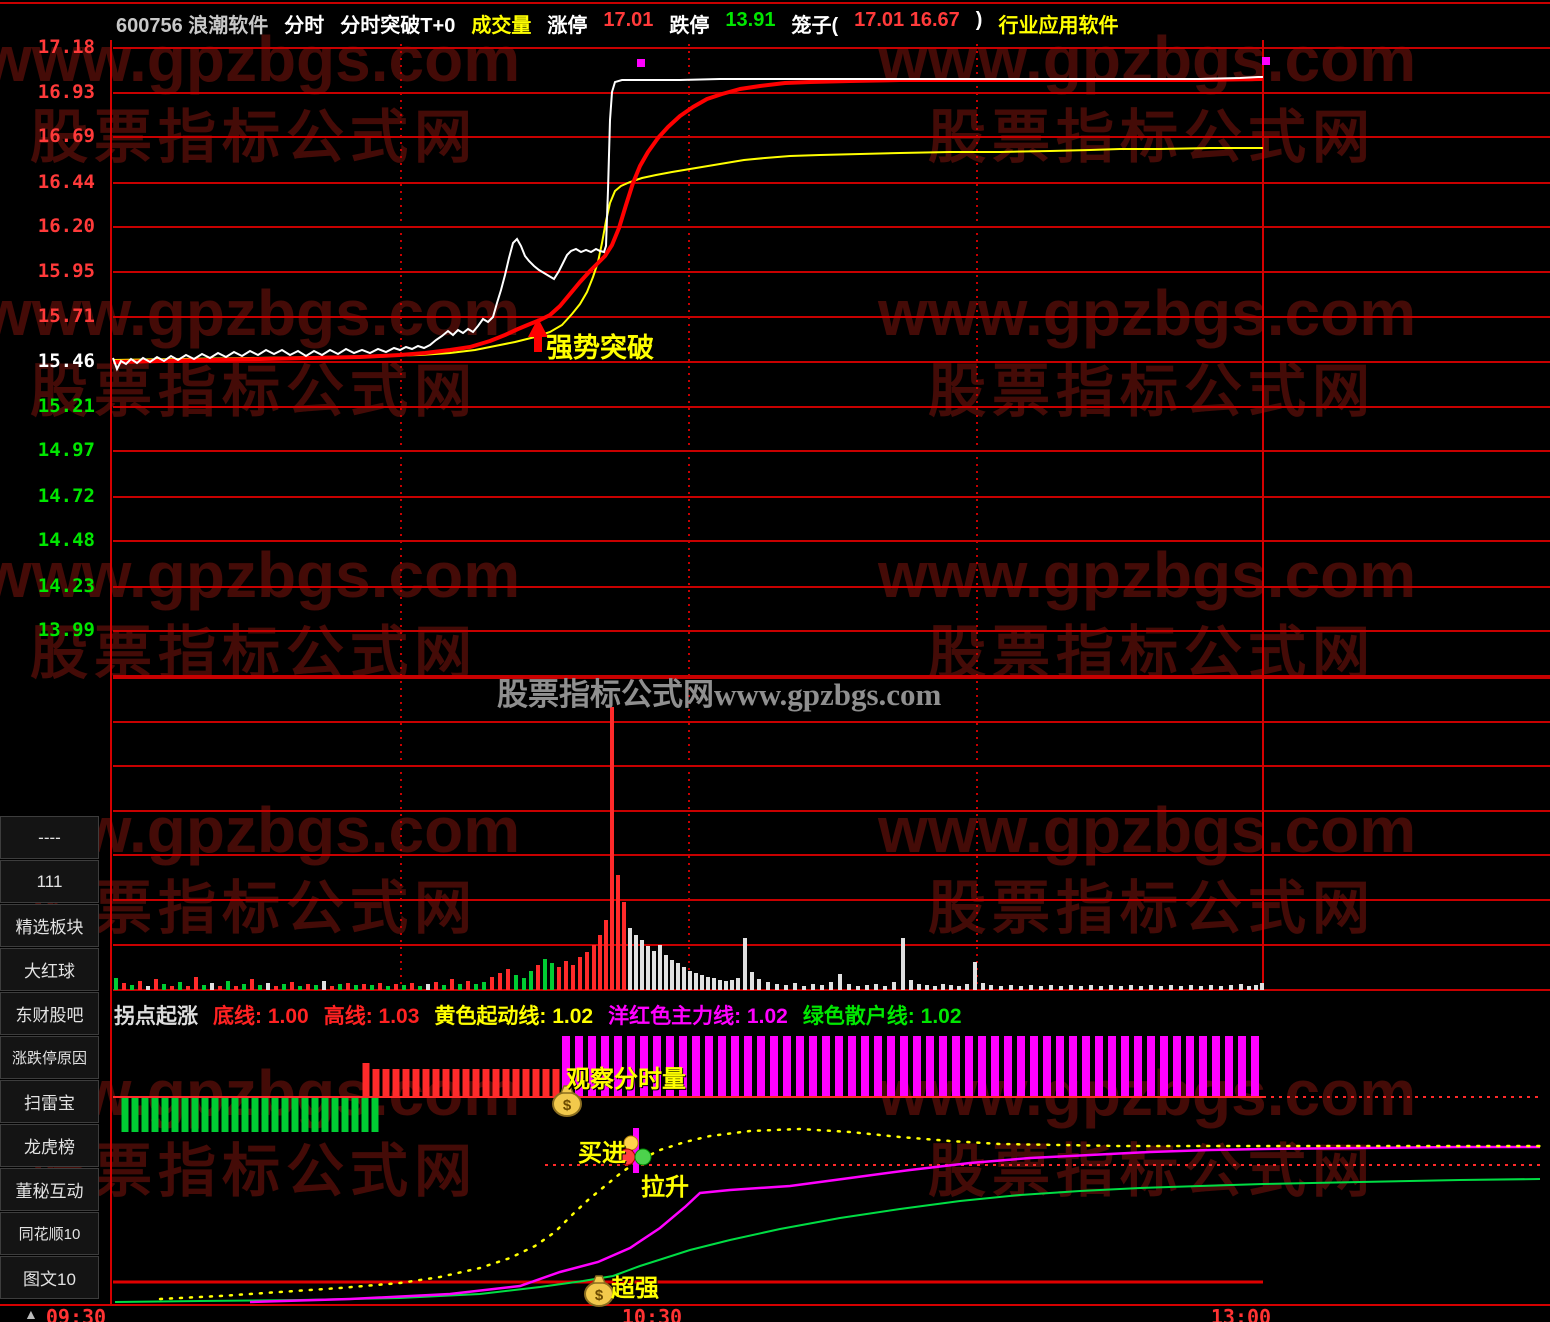 Image resolution: width=1550 pixels, height=1322 pixels. What do you see at coordinates (567, 1101) in the screenshot?
I see `money-bag-icon: $` at bounding box center [567, 1101].